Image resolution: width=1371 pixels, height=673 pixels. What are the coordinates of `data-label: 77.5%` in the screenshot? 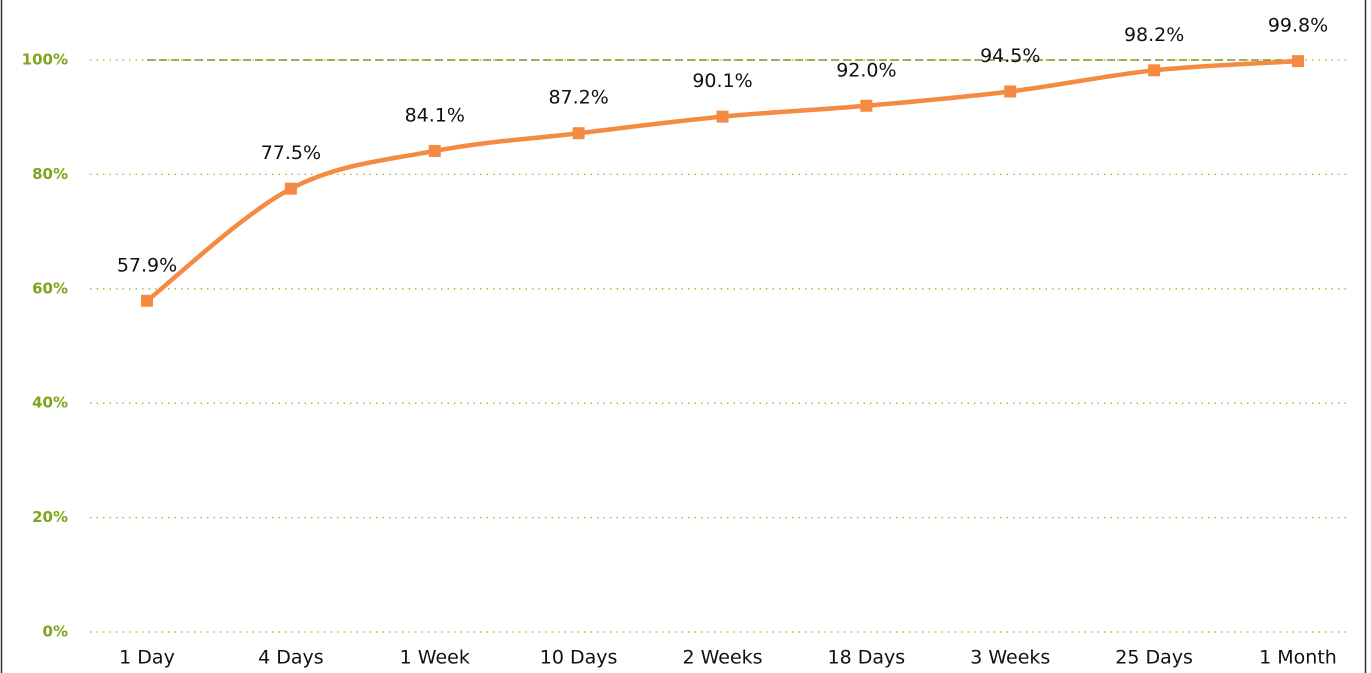 It's located at (291, 153).